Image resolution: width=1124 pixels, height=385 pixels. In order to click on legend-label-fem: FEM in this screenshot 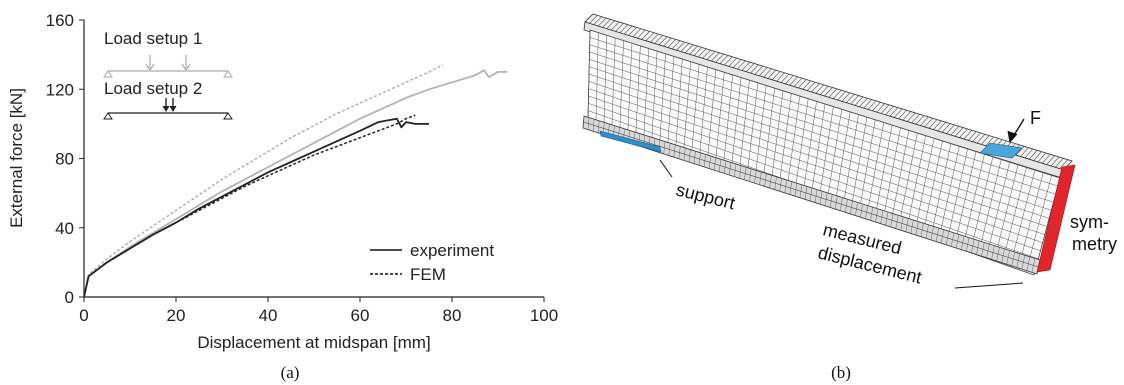, I will do `click(428, 274)`.